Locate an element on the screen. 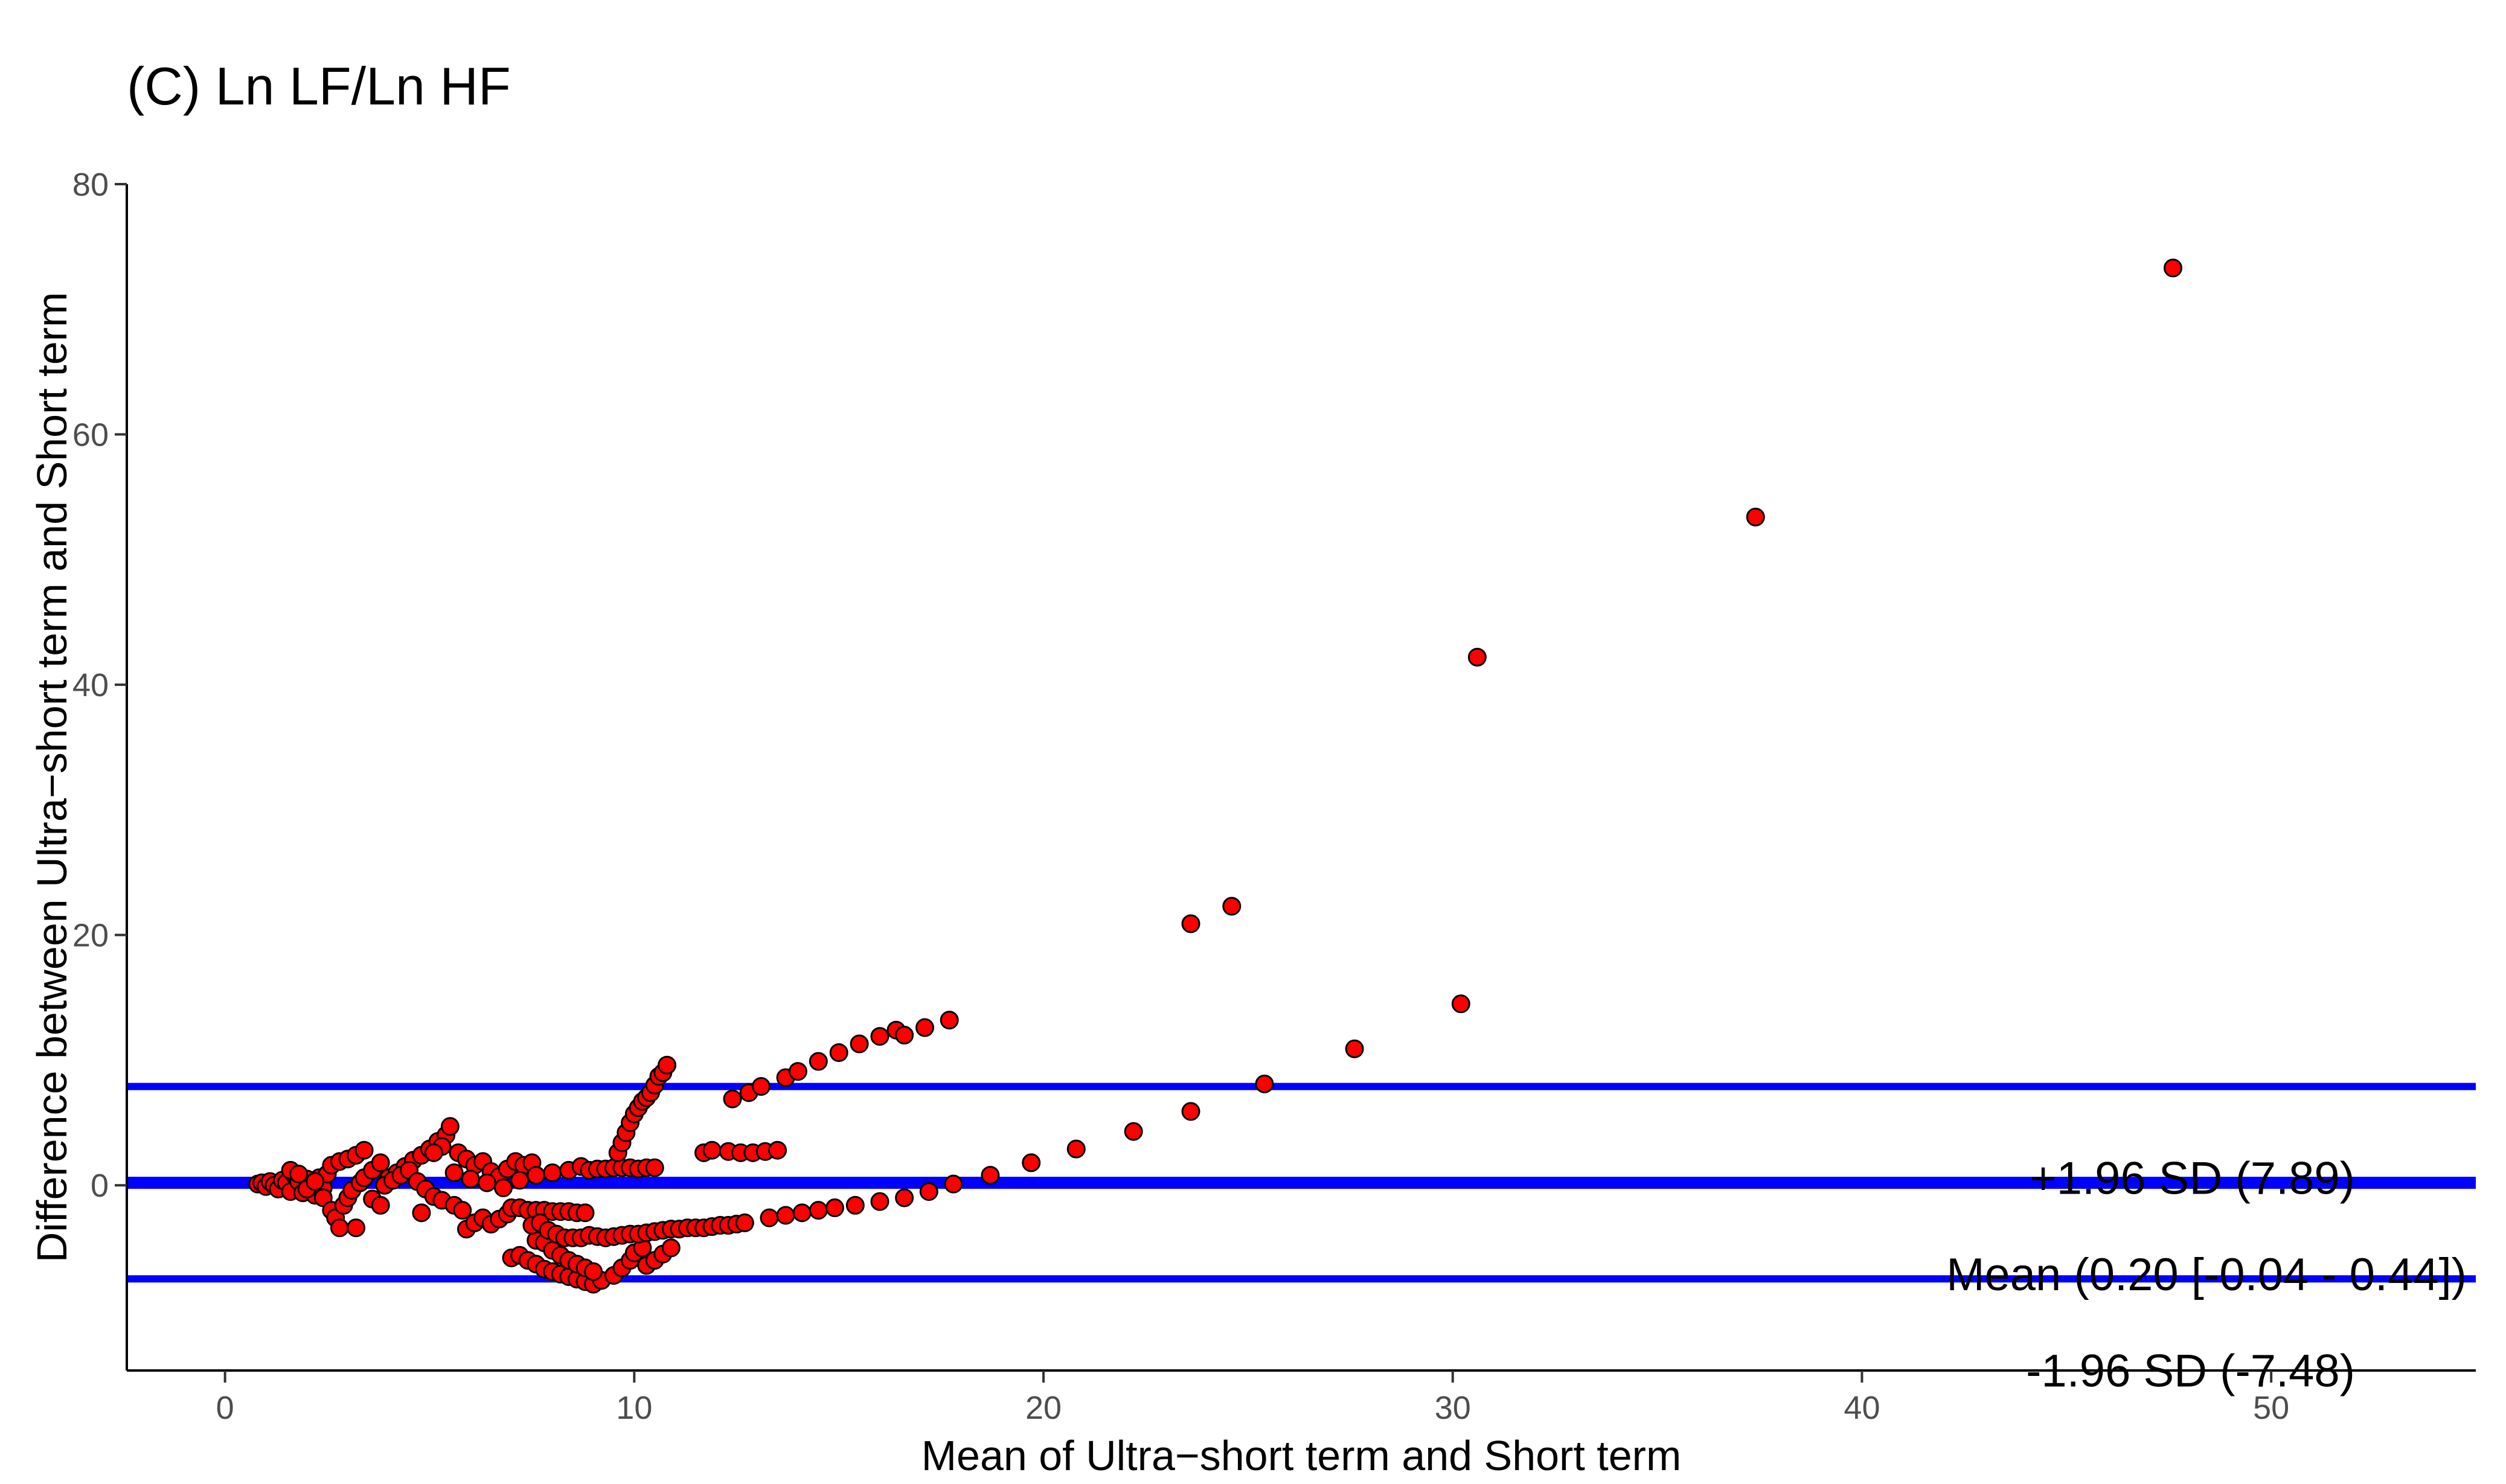 Image resolution: width=2506 pixels, height=1484 pixels. y-axis-ticks: 0 20 40 60 80 is located at coordinates (100, 685).